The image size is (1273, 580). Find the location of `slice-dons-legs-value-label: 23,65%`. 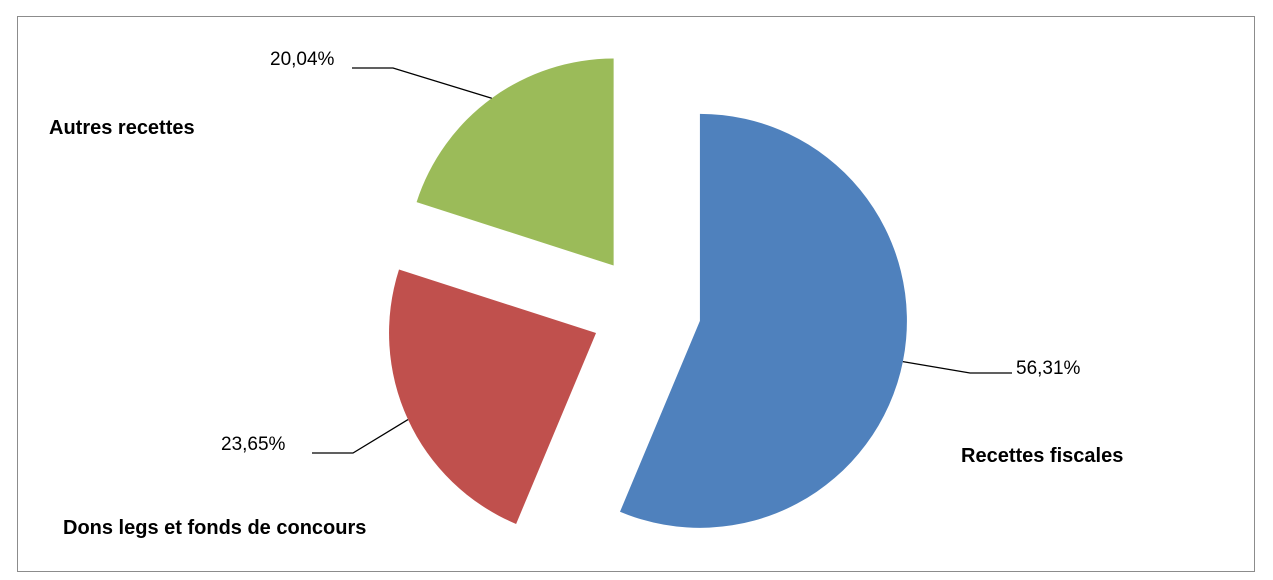

slice-dons-legs-value-label: 23,65% is located at coordinates (253, 444).